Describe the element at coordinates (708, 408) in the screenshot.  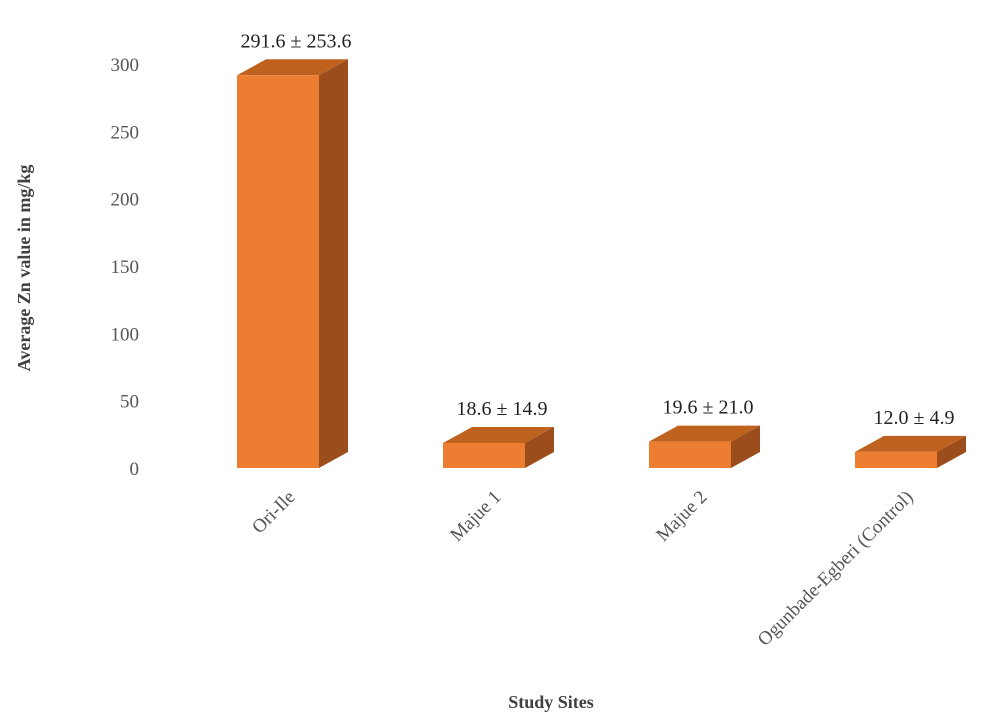
I see `data-label: 19.6 ± 21.0` at that location.